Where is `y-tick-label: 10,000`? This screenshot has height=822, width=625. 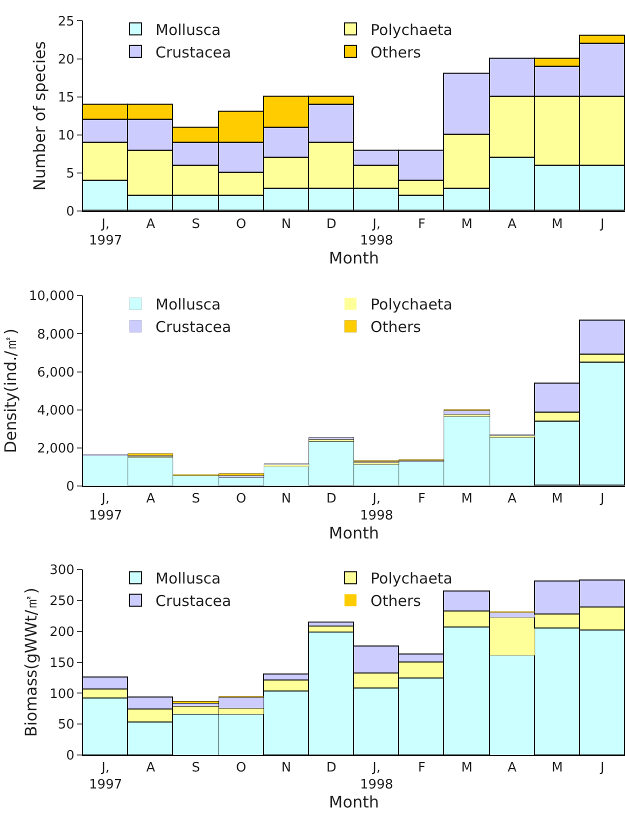 y-tick-label: 10,000 is located at coordinates (51, 296).